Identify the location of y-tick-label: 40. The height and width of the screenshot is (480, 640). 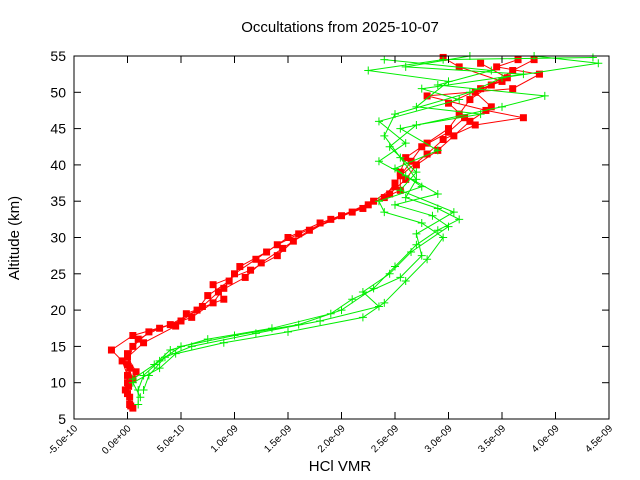
(58, 165).